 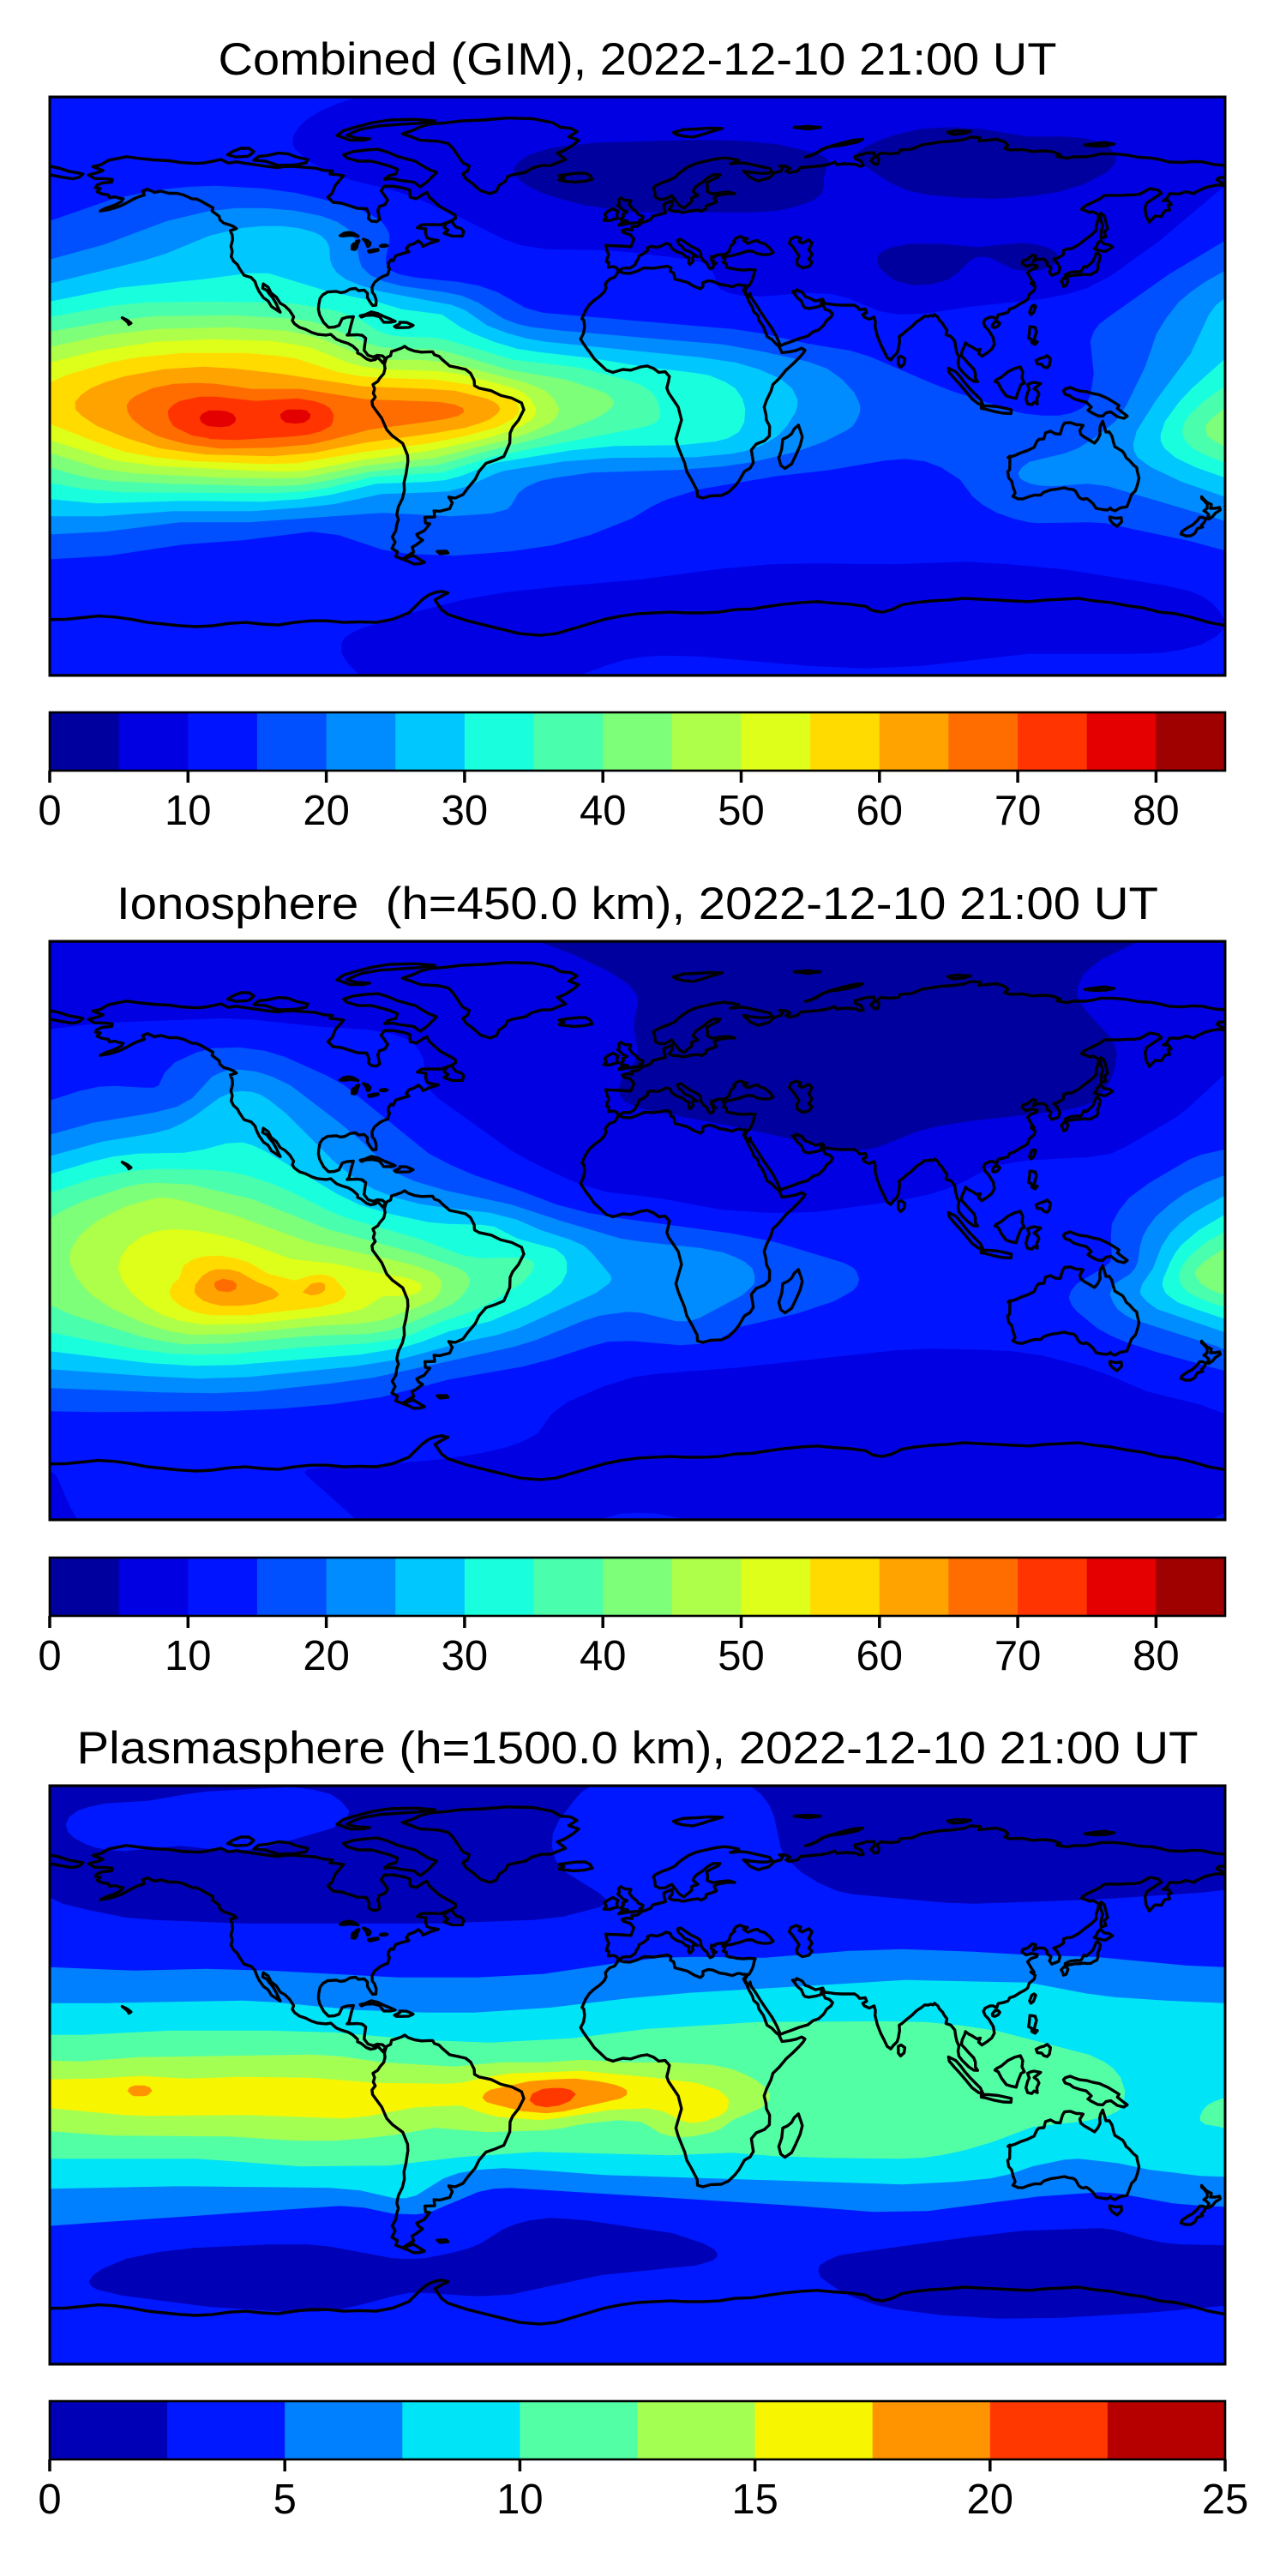 I want to click on svg-text: 5, so click(x=285, y=2500).